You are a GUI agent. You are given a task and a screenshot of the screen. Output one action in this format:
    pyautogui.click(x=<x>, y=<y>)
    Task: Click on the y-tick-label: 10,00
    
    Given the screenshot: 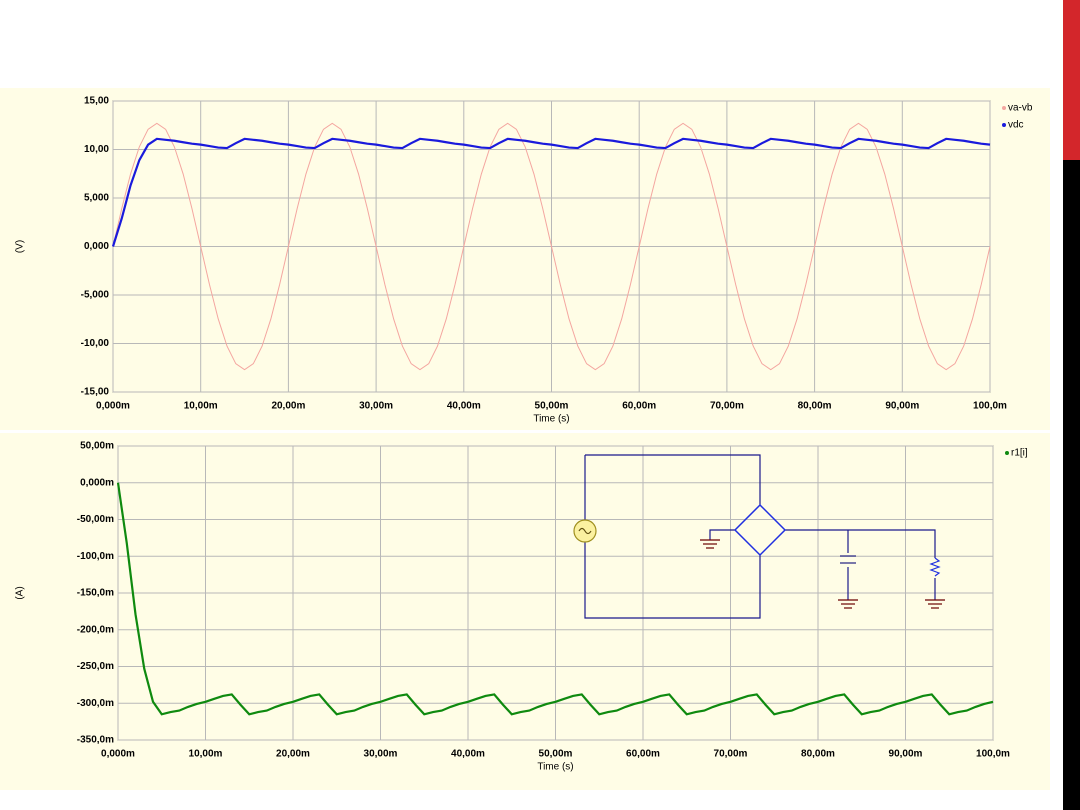 What is the action you would take?
    pyautogui.click(x=96, y=149)
    